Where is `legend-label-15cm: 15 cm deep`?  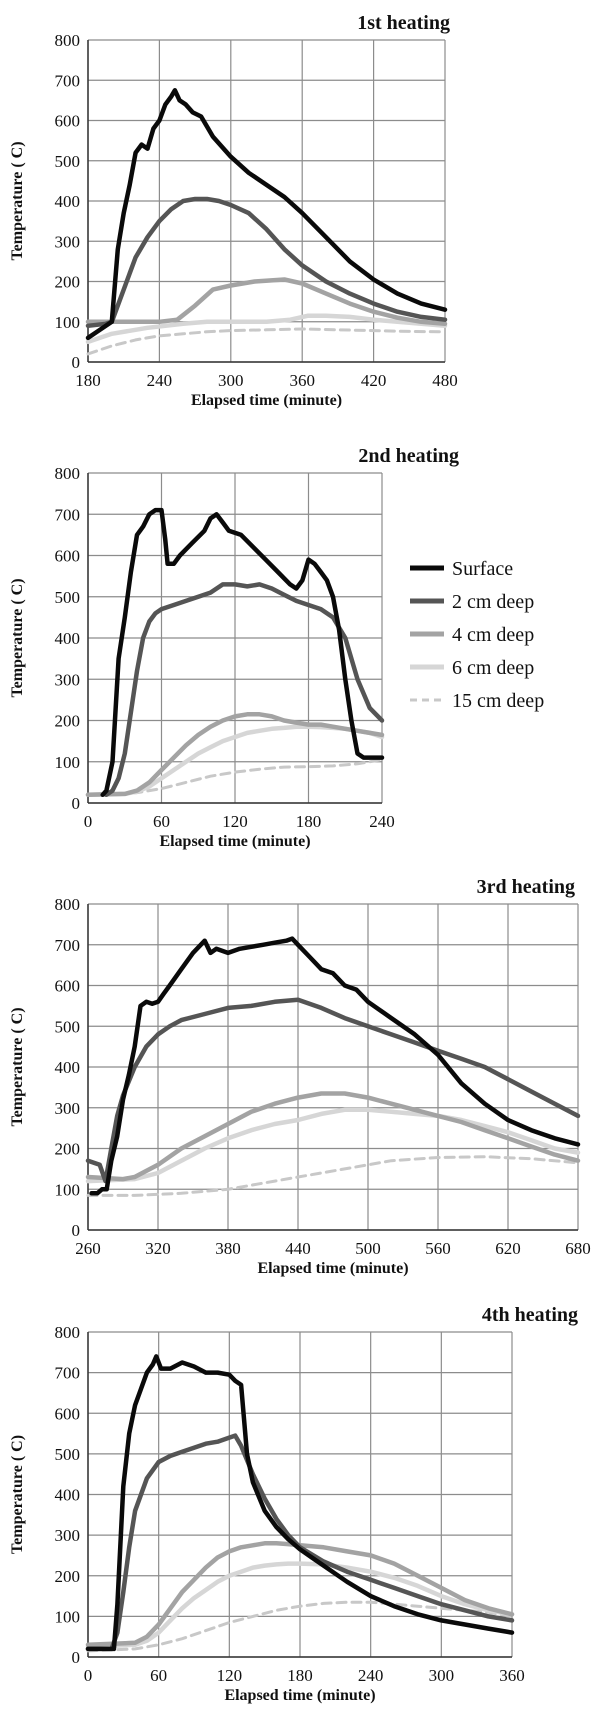 legend-label-15cm: 15 cm deep is located at coordinates (498, 701).